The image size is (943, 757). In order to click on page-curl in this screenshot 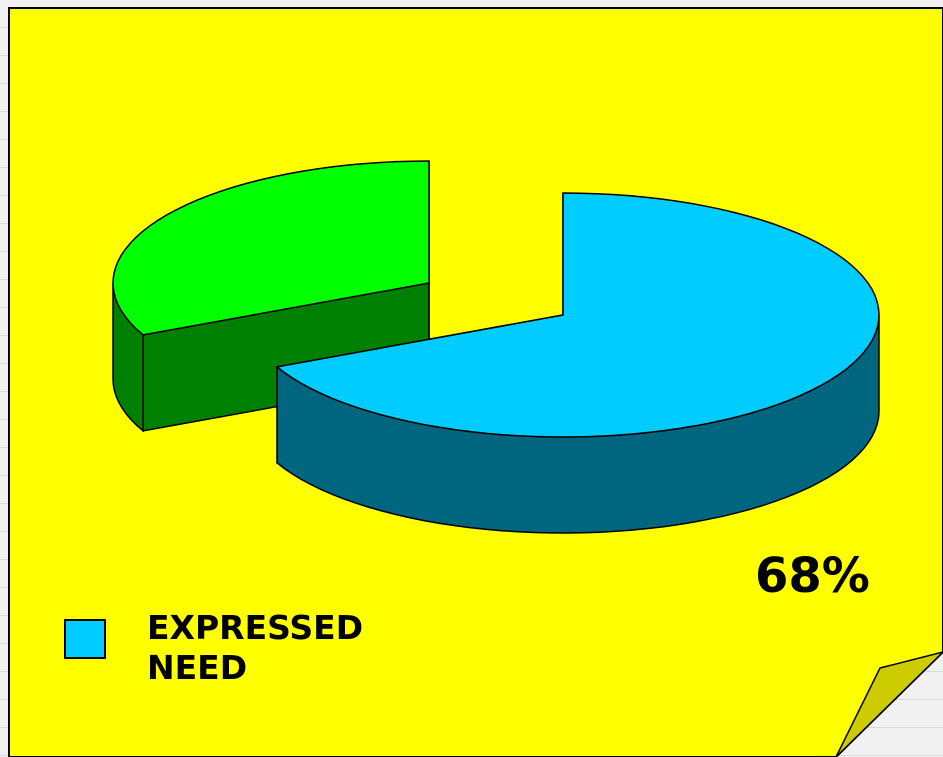, I will do `click(889, 704)`.